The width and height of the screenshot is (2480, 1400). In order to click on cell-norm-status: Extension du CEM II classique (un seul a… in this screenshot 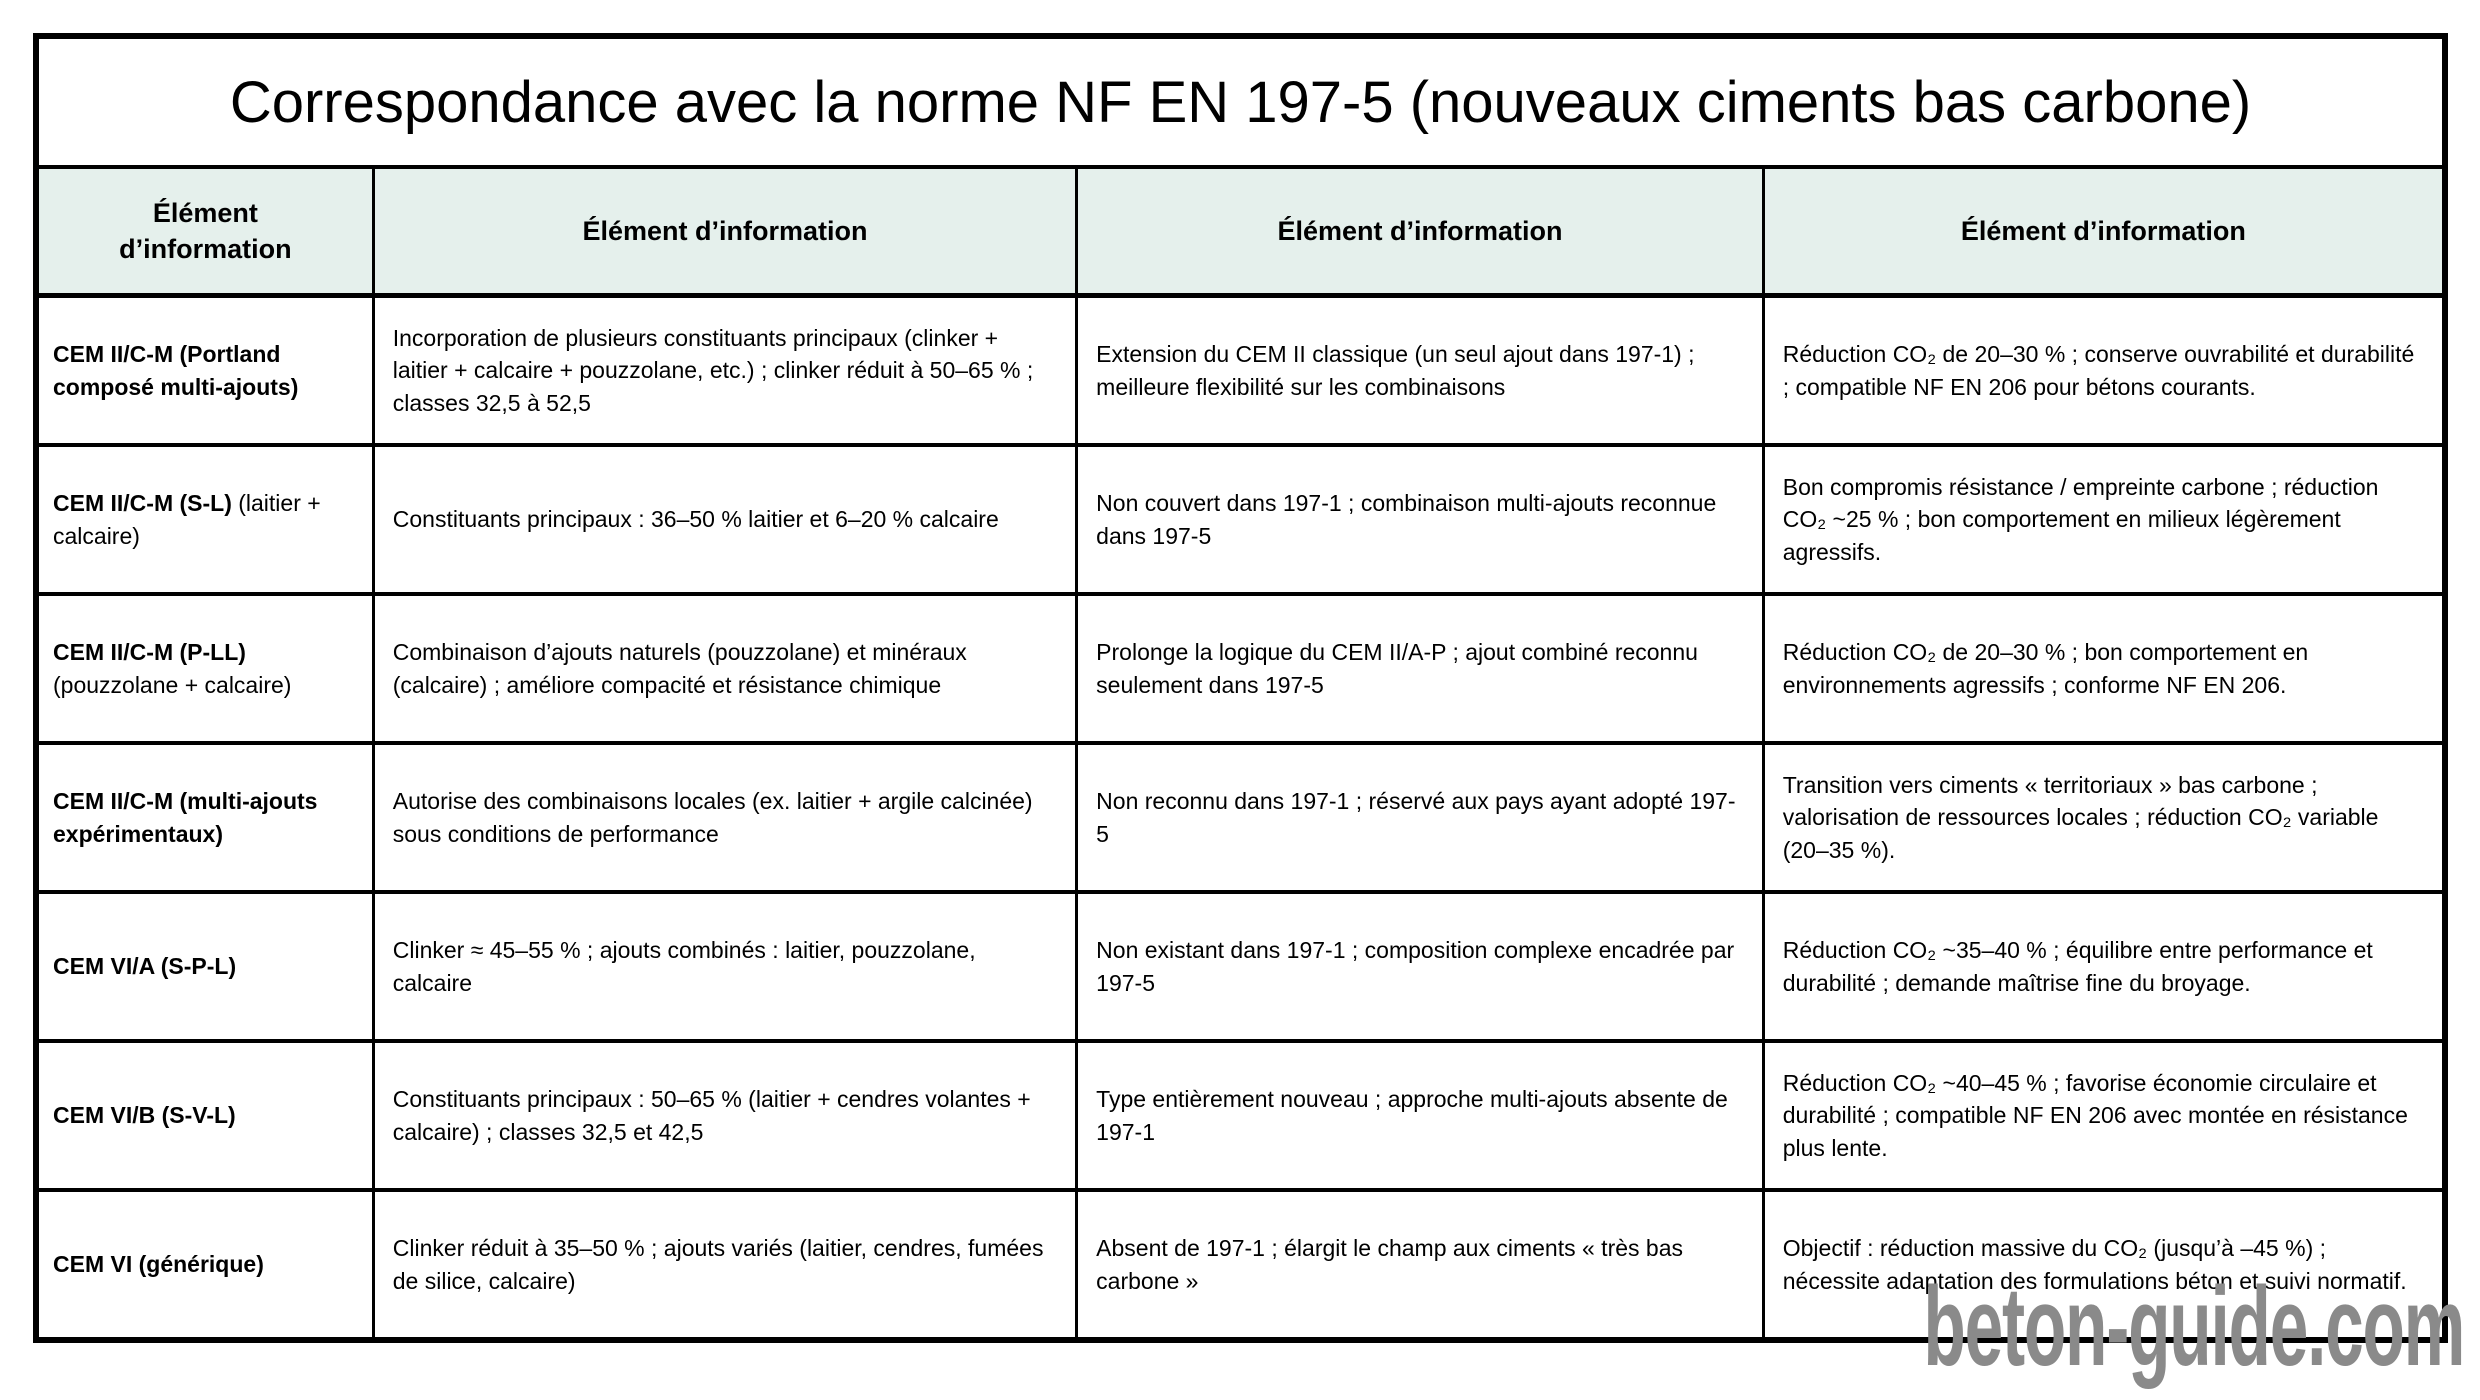, I will do `click(1420, 370)`.